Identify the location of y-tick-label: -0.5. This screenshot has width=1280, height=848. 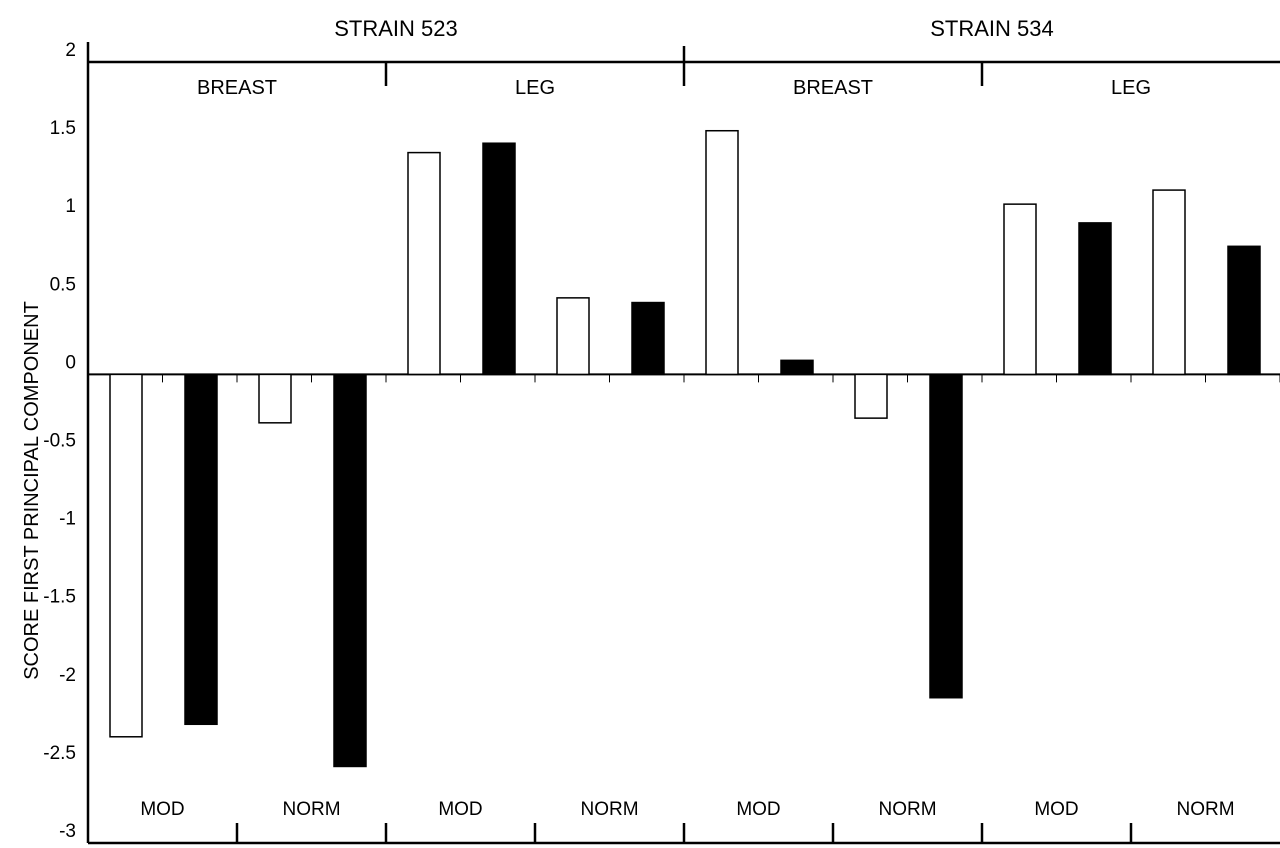
(59, 441).